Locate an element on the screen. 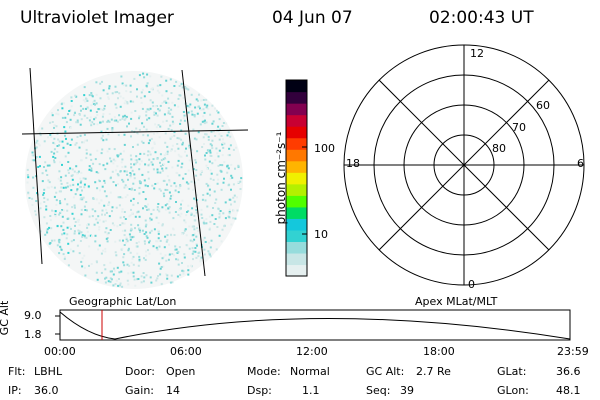  mlt-label-18: 18 is located at coordinates (353, 163).